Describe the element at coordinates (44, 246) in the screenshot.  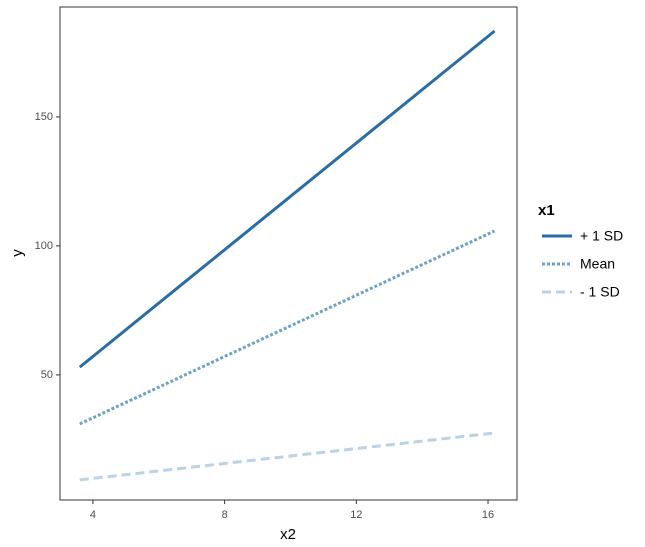
I see `y-tick-label: 100` at that location.